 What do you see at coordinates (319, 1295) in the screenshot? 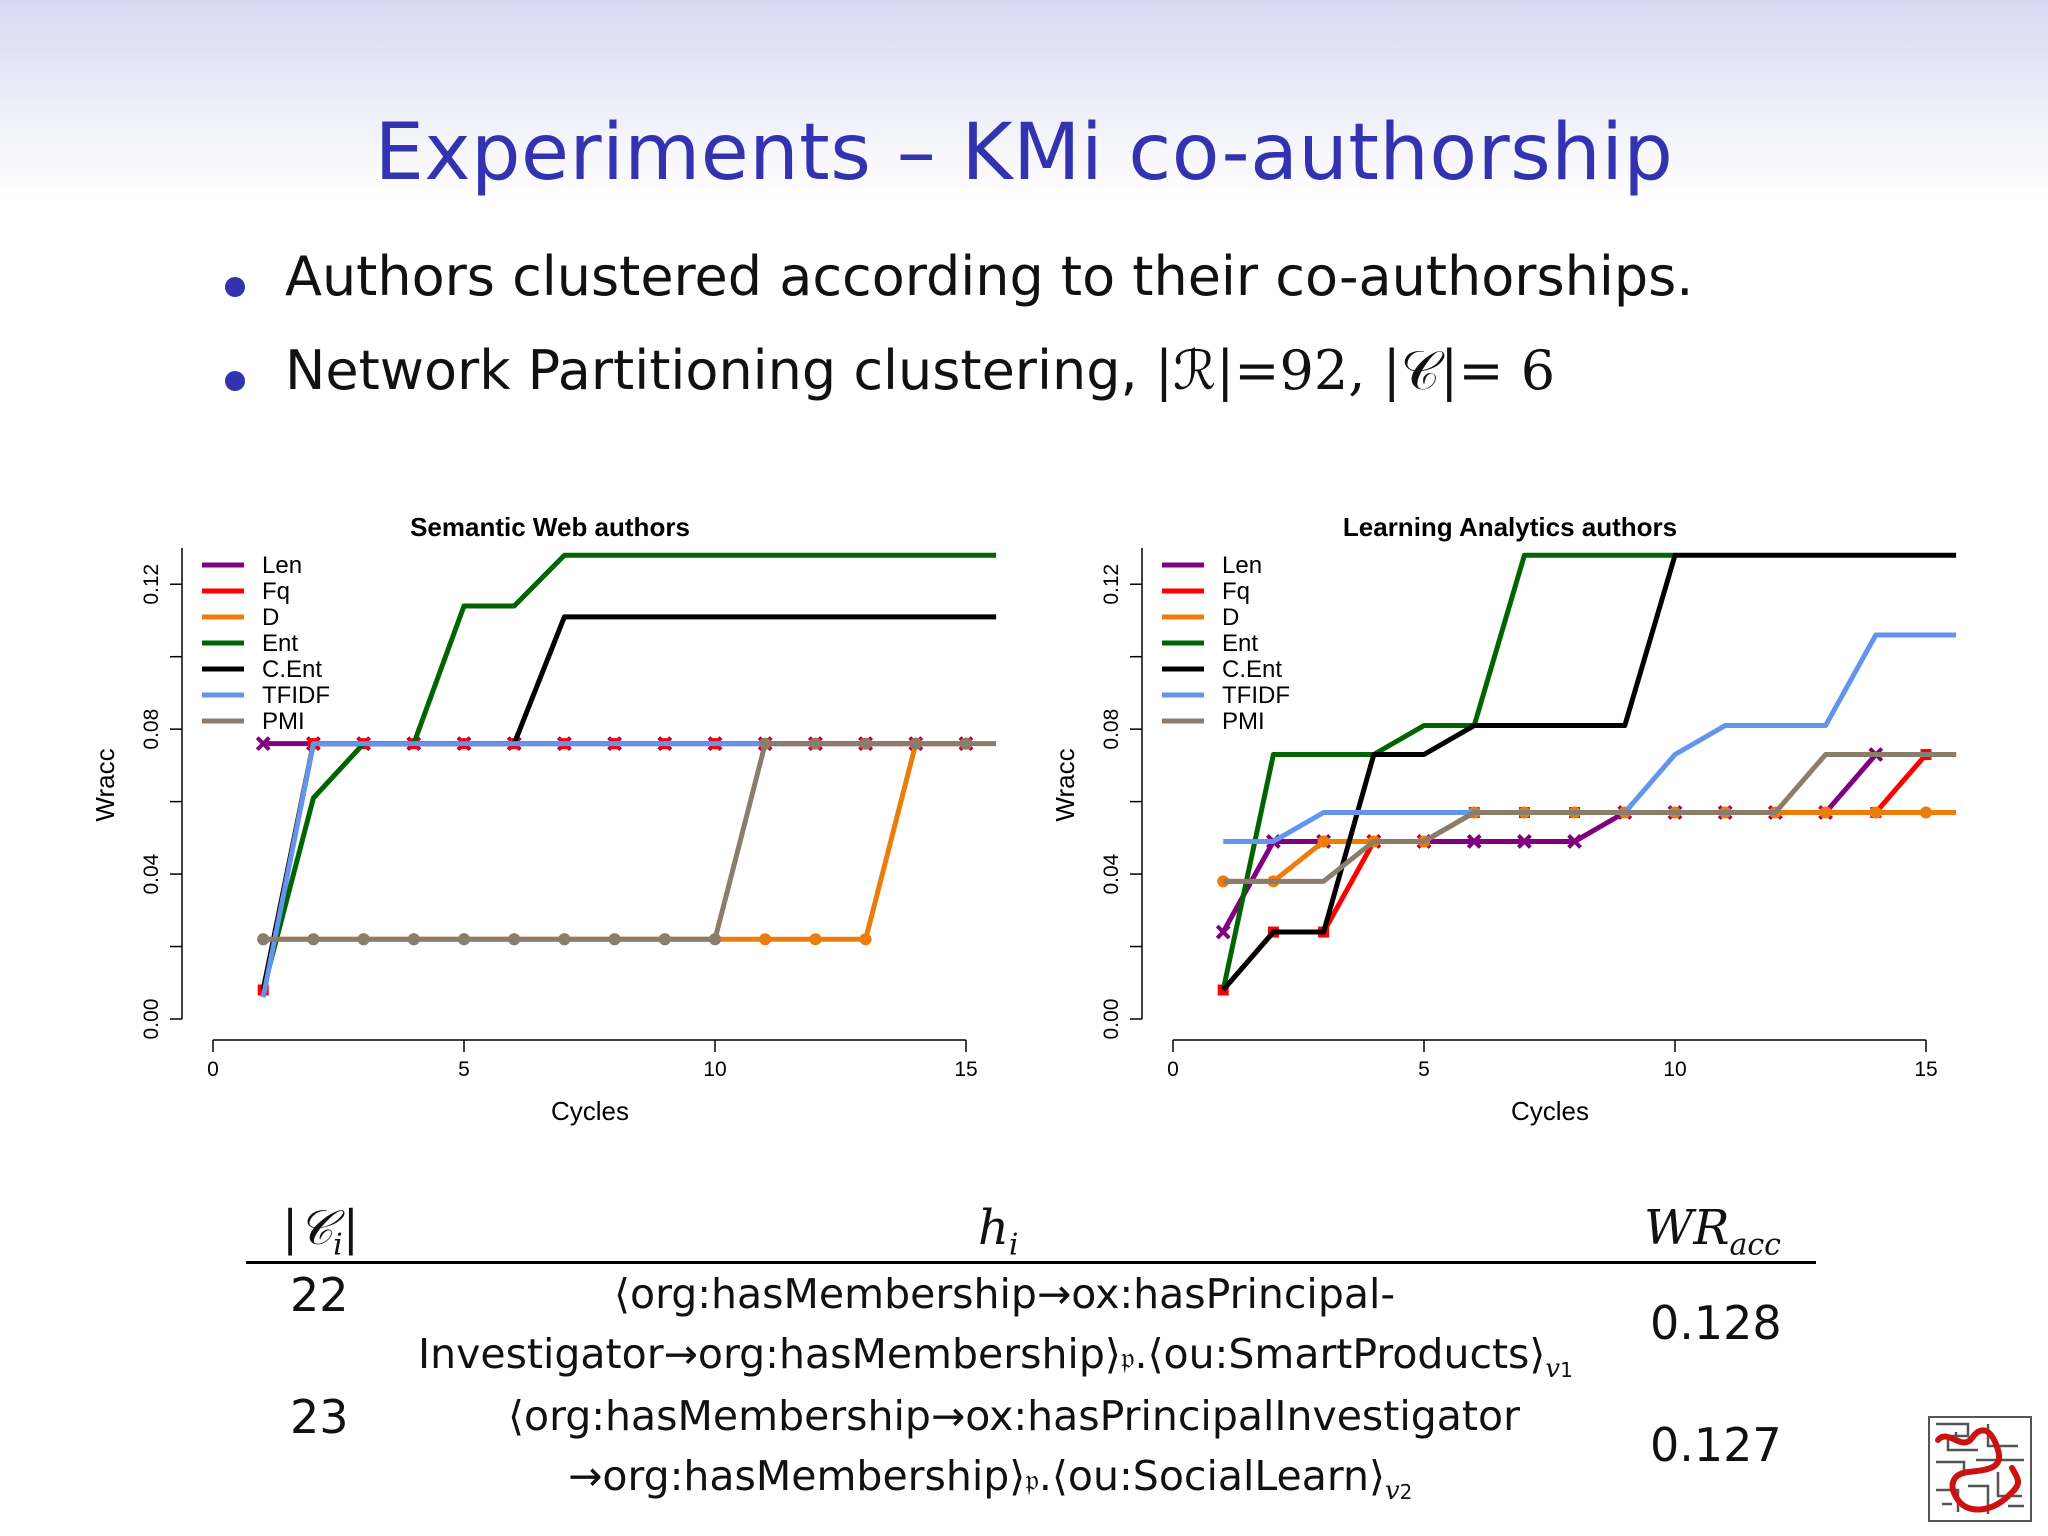
I see `row-size: 22` at bounding box center [319, 1295].